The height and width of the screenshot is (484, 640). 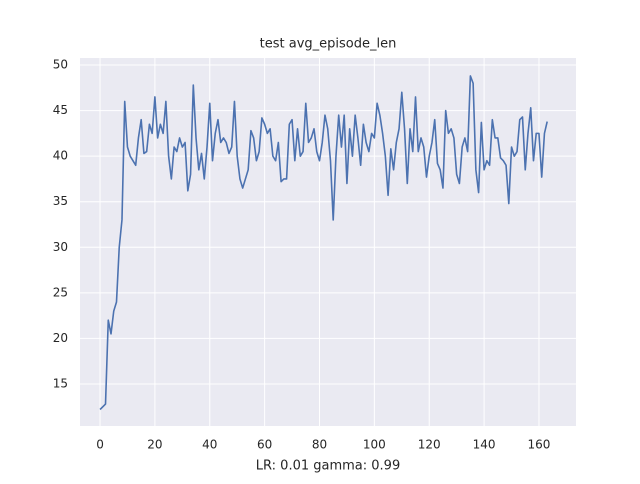 What do you see at coordinates (60, 110) in the screenshot?
I see `y-tick-label: 45` at bounding box center [60, 110].